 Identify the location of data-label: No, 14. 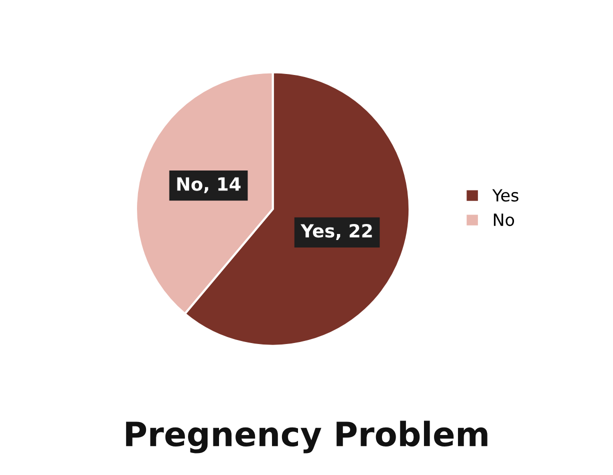
(209, 185).